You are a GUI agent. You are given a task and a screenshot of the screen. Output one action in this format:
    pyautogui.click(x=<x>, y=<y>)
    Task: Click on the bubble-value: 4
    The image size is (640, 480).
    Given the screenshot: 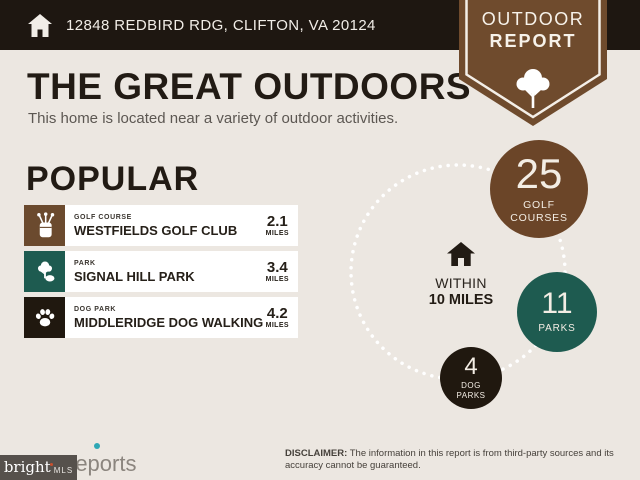 What is the action you would take?
    pyautogui.click(x=471, y=366)
    